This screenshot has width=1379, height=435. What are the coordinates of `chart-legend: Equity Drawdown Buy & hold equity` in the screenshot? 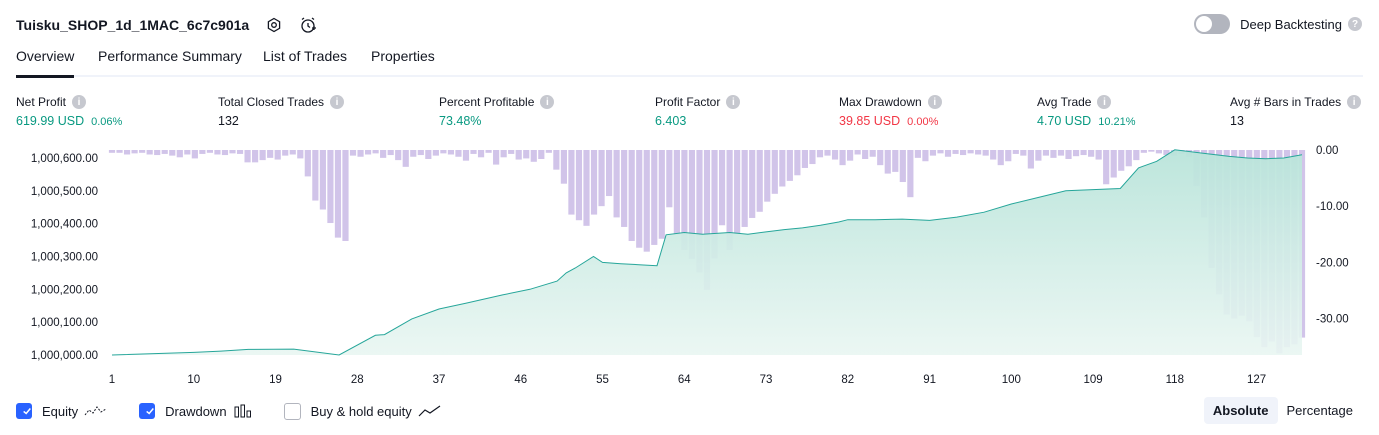 It's located at (244, 411).